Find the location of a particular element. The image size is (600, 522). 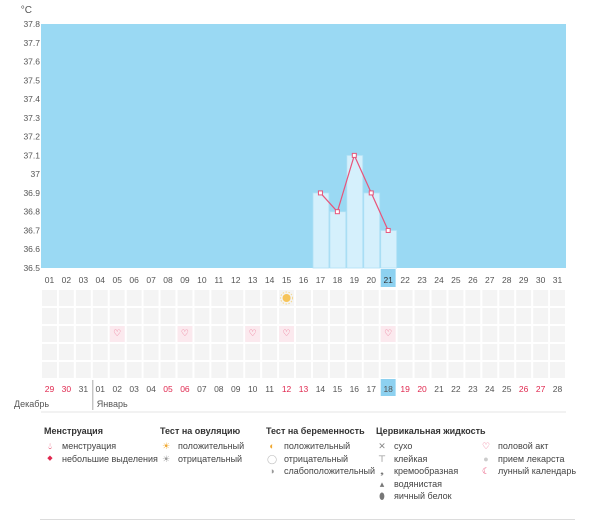

calendar-date-label: 25 is located at coordinates (507, 389).